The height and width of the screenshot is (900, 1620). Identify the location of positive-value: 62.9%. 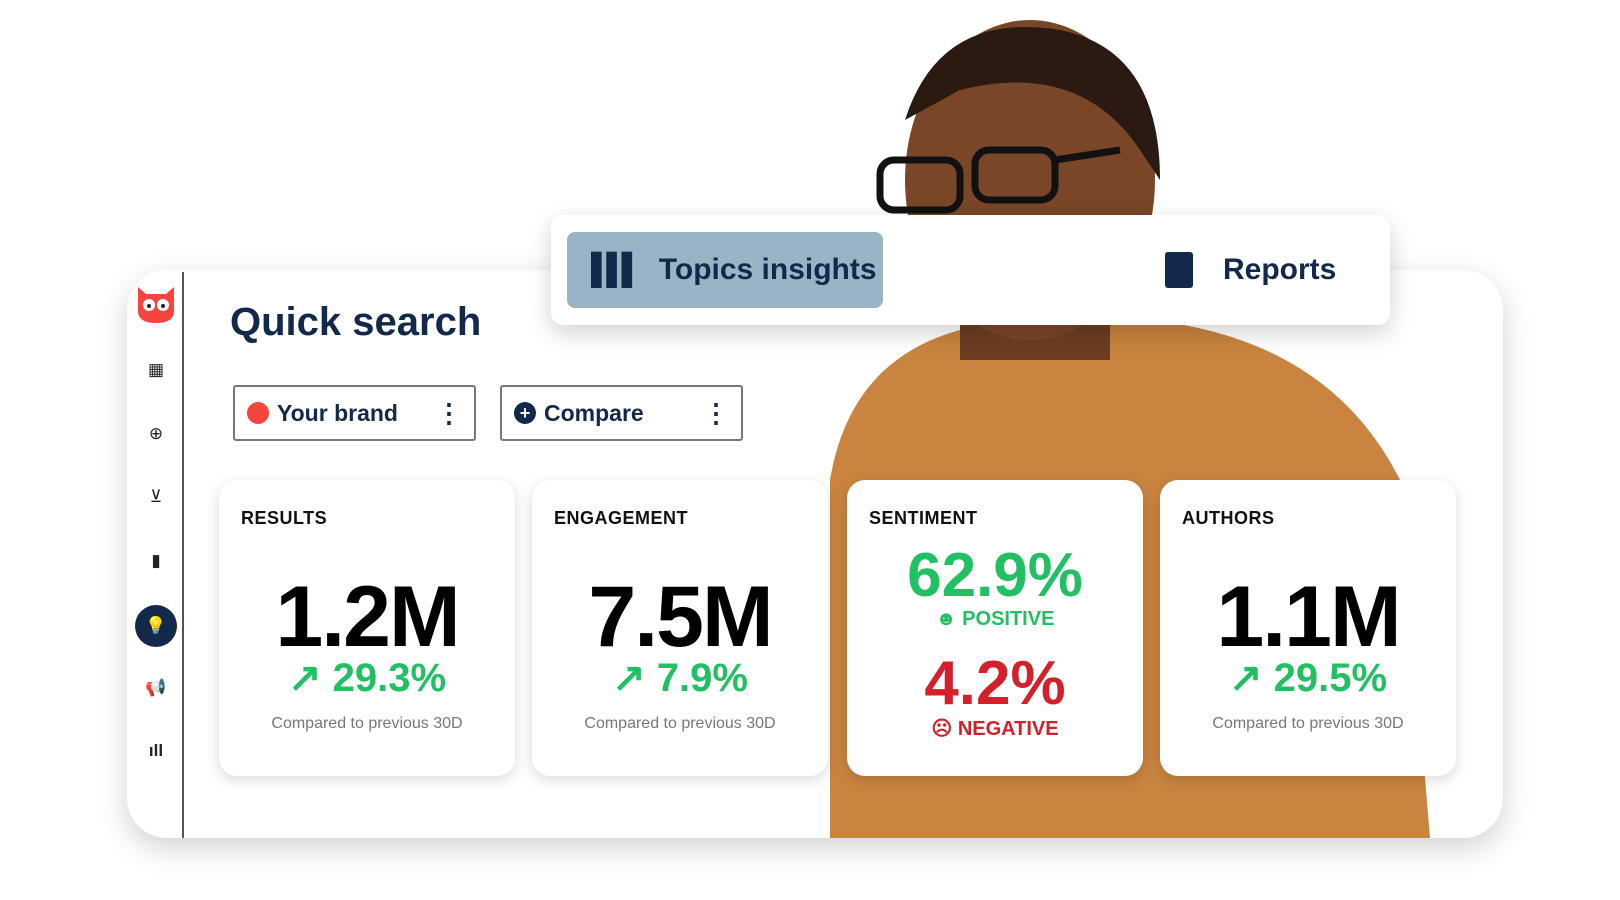
(995, 575).